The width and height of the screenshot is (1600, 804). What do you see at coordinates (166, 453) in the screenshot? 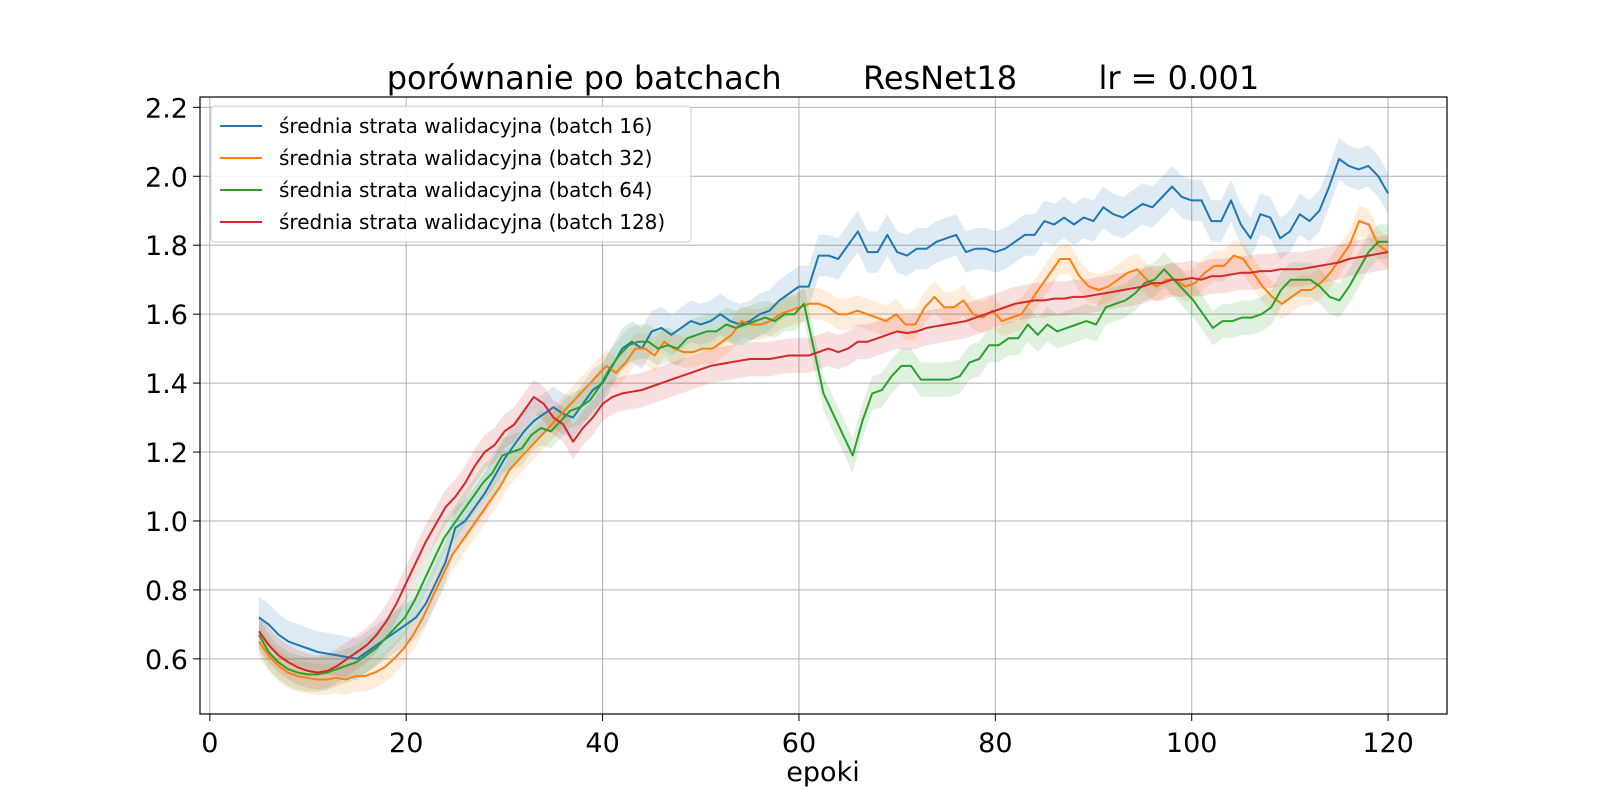
I see `y-tick-label: 1.2` at bounding box center [166, 453].